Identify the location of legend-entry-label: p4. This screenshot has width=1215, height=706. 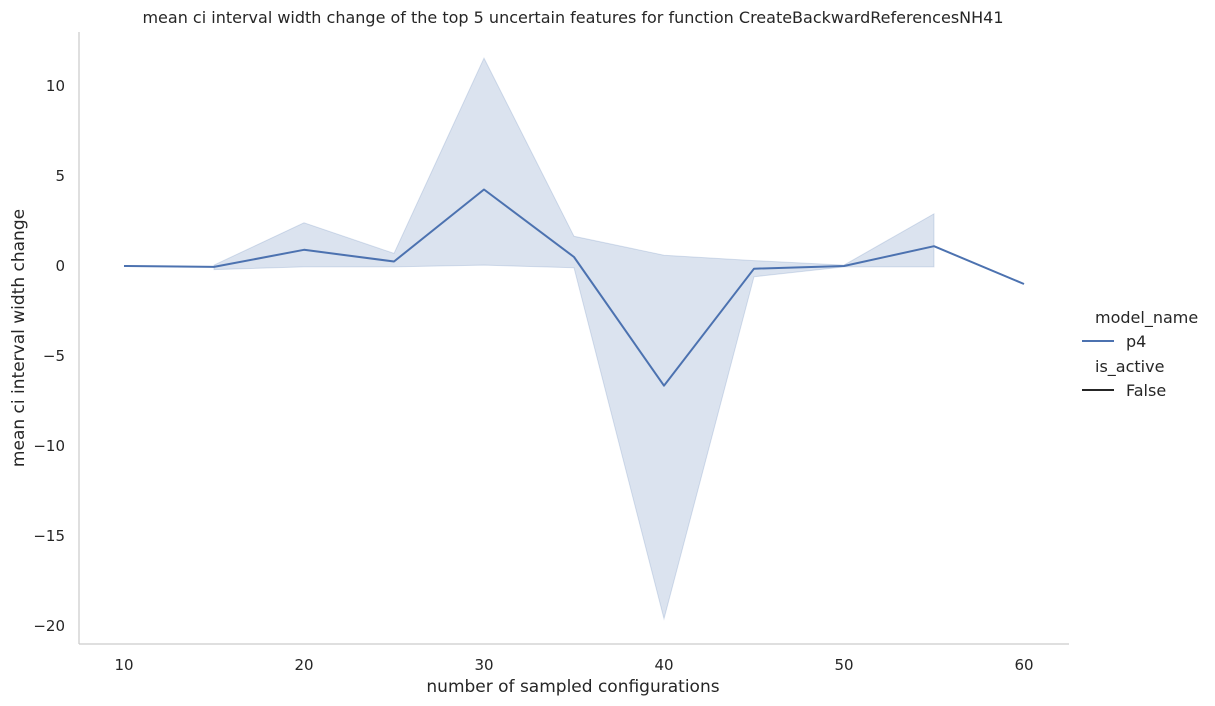
(1136, 341).